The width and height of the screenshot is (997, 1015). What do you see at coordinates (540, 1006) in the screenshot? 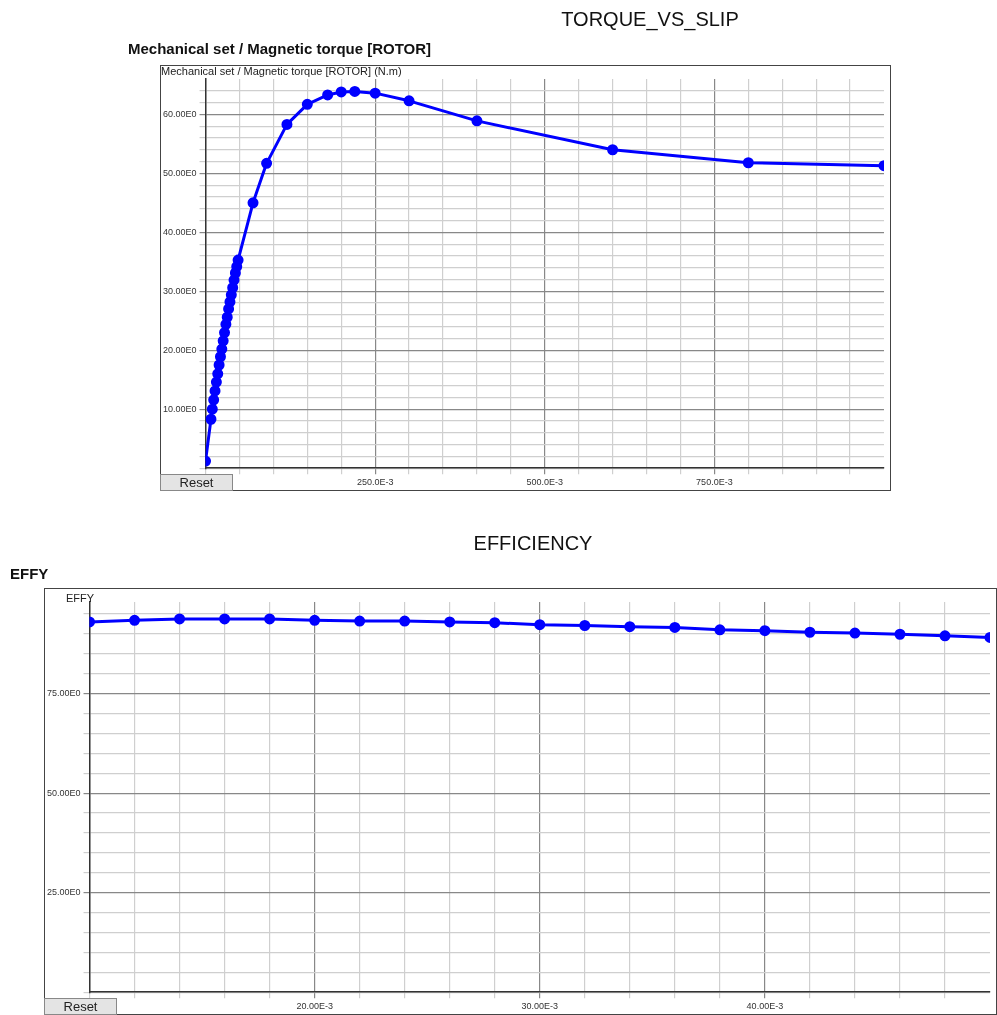
I see `x-tick-label: 30.00E-3` at bounding box center [540, 1006].